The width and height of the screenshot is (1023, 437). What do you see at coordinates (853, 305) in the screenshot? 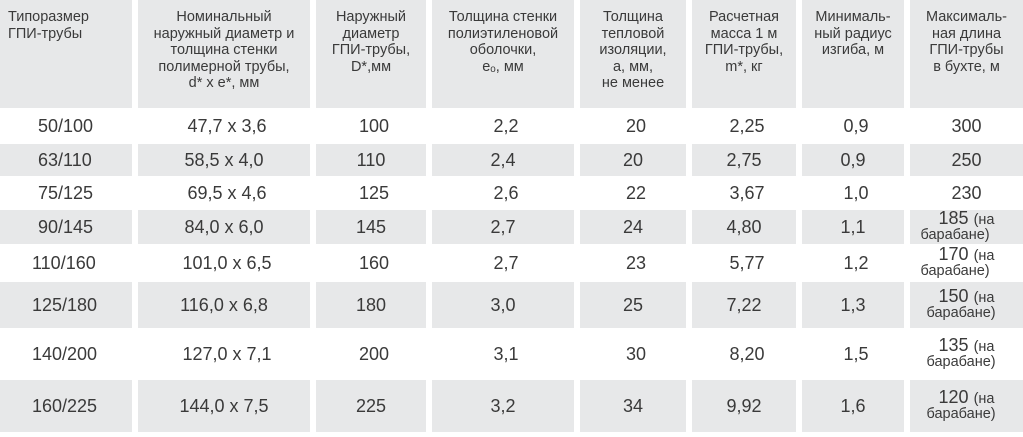
I see `cell-radius: 1,3` at bounding box center [853, 305].